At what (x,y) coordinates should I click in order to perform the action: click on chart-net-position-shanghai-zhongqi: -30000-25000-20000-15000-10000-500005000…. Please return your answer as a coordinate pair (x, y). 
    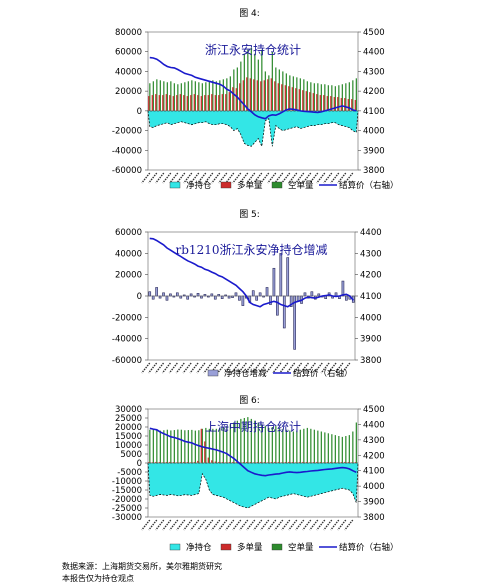
    Looking at the image, I should click on (255, 479).